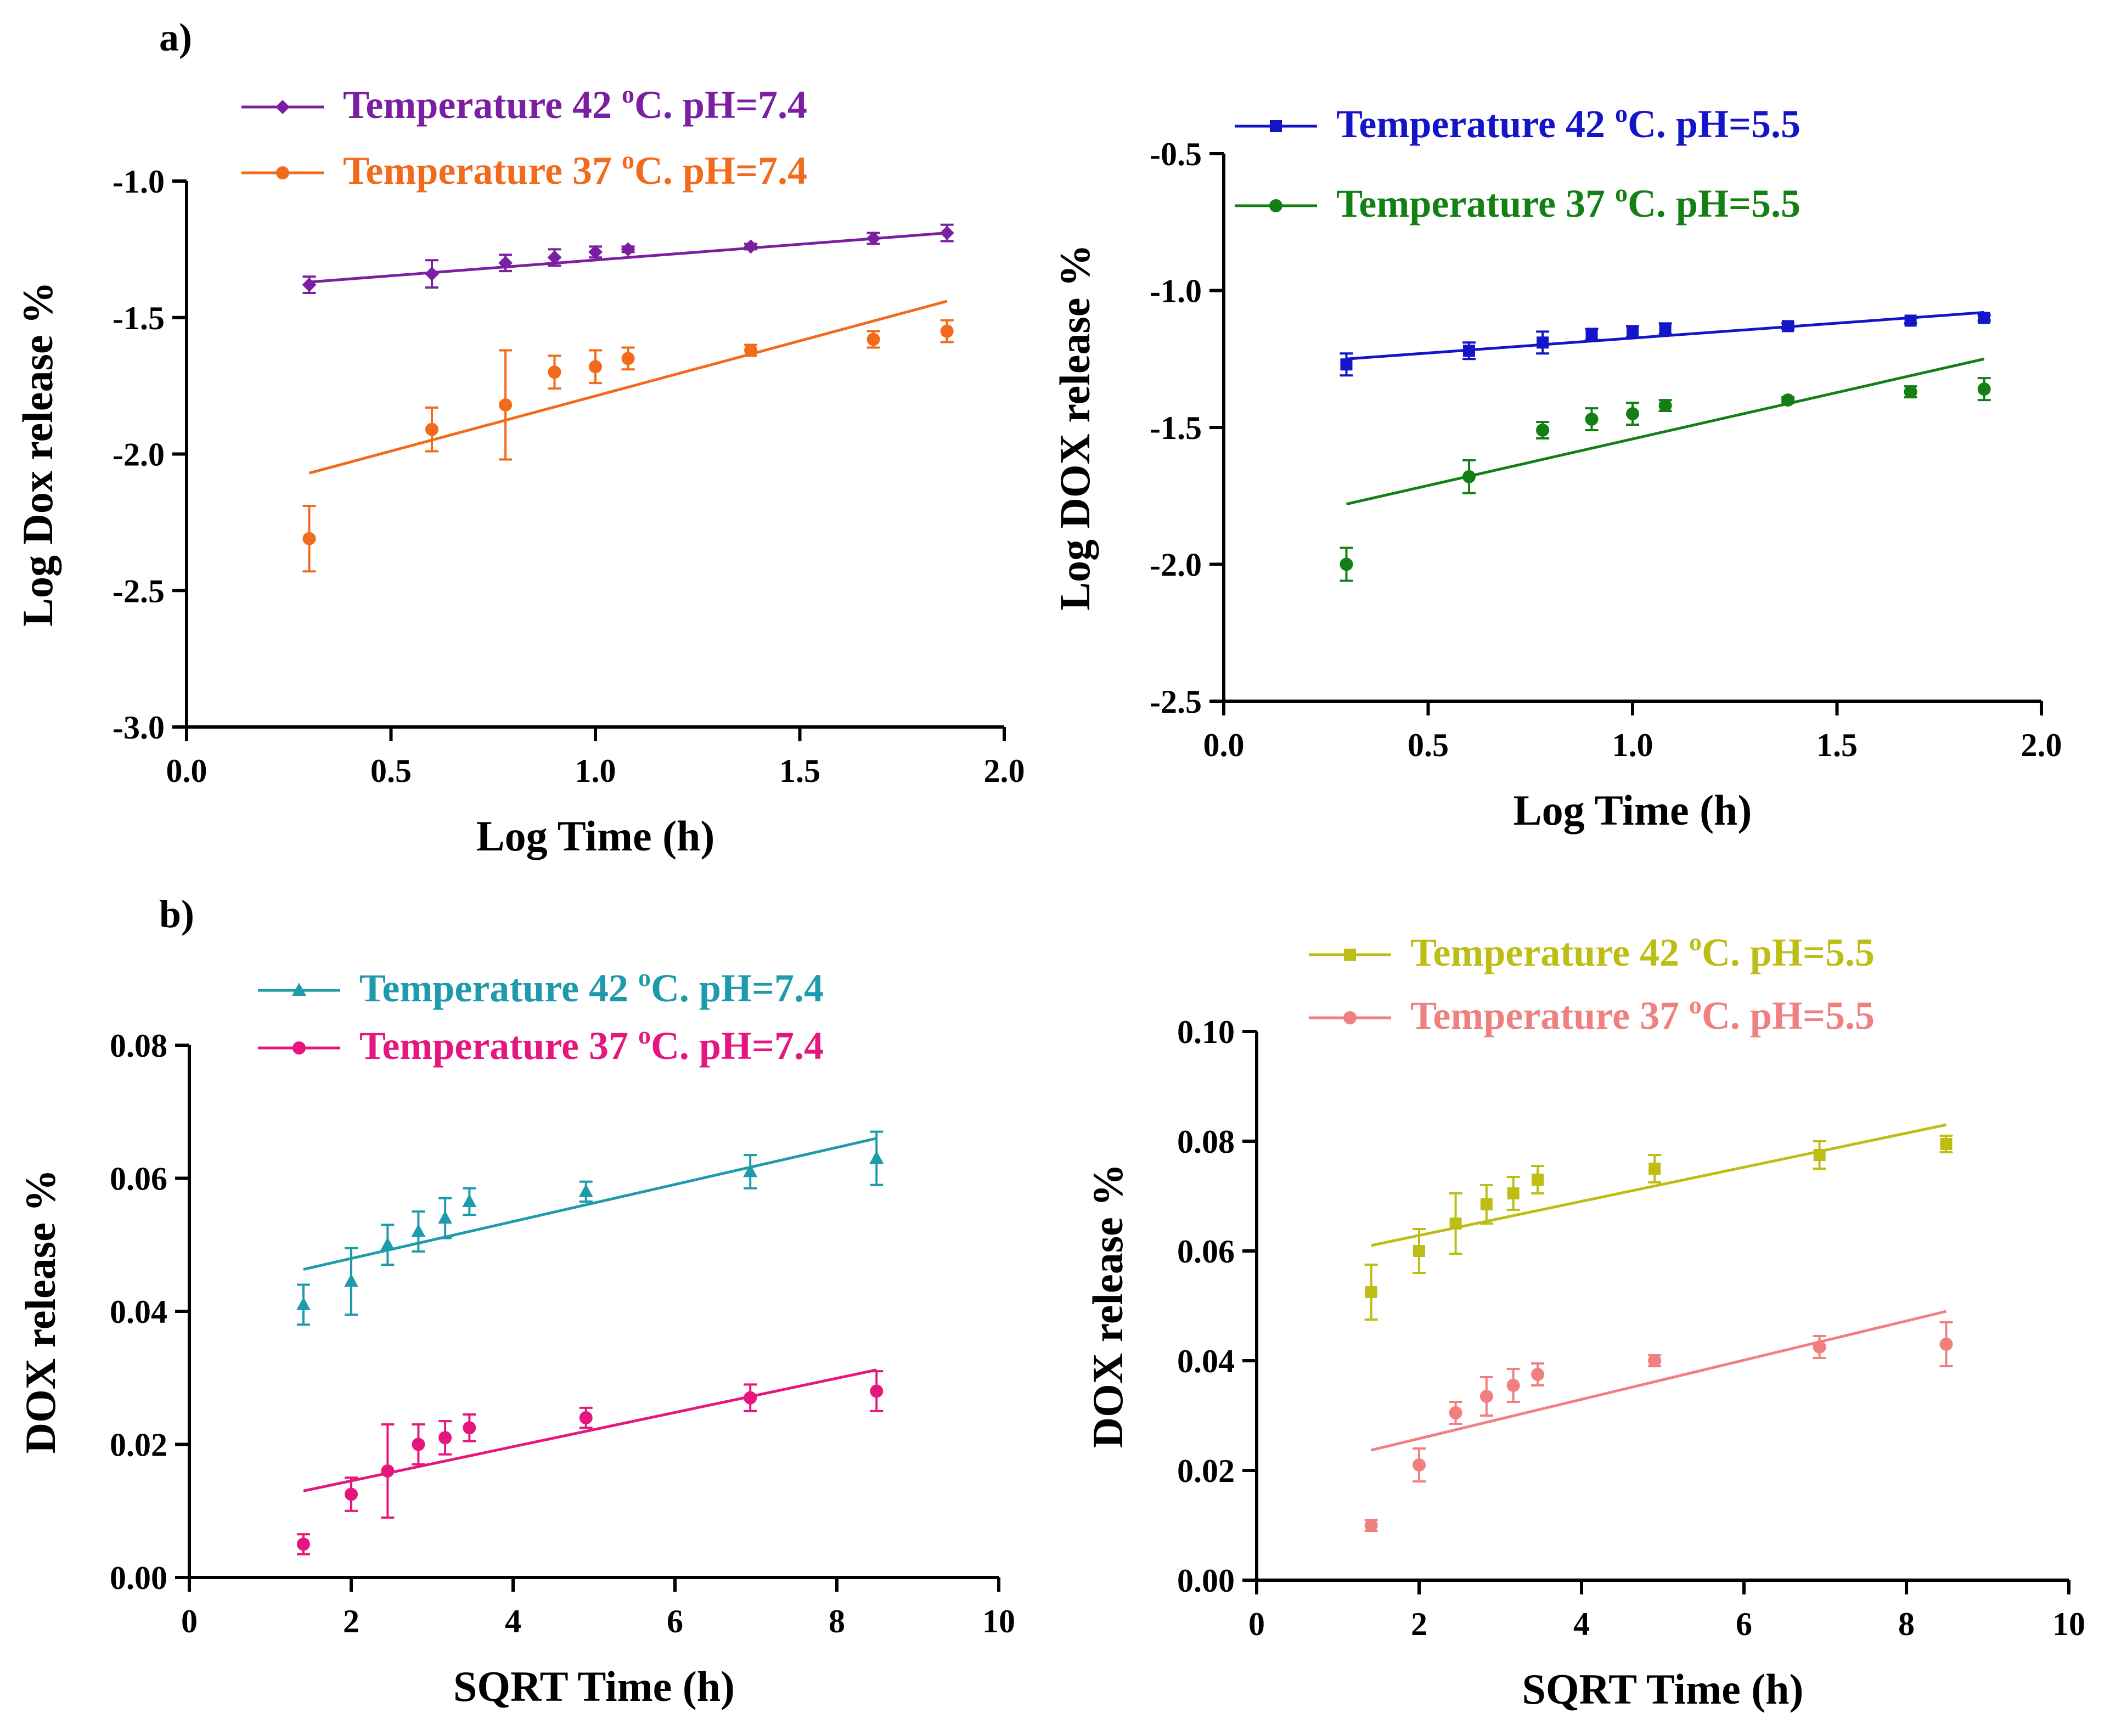 Image resolution: width=2110 pixels, height=1736 pixels. I want to click on legend-label: Temperature 42 oC. pH=5.5, so click(1568, 122).